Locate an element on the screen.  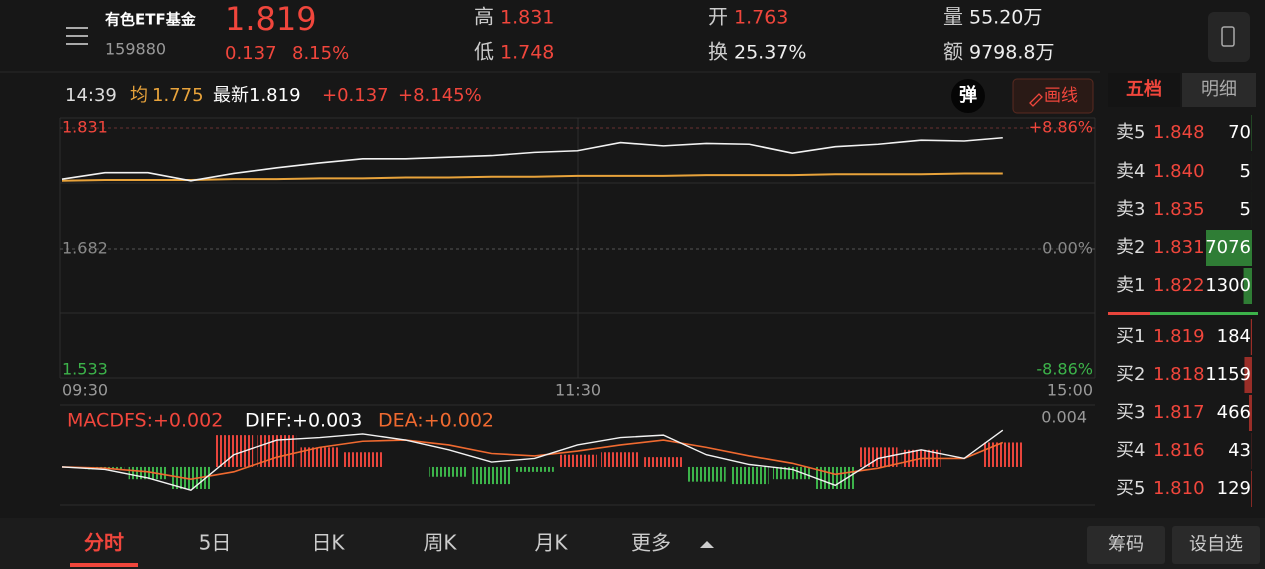
stat-value: 1.831 is located at coordinates (527, 18).